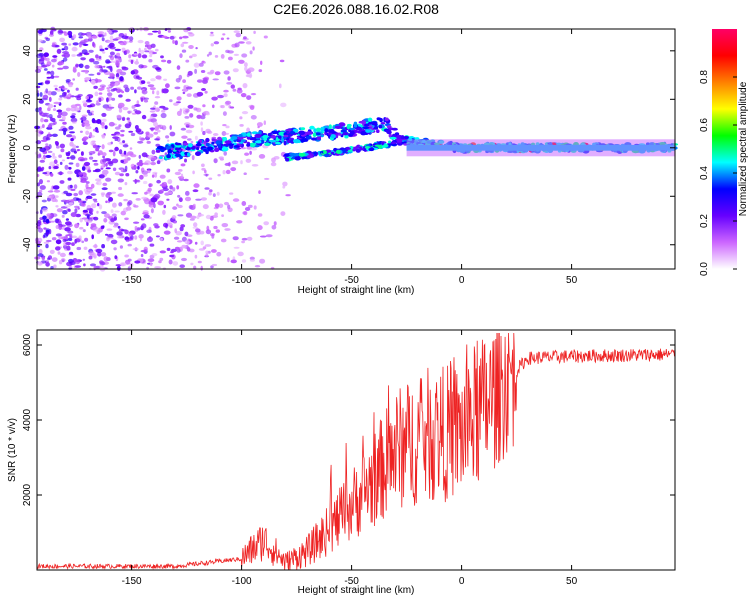 This screenshot has width=750, height=600. I want to click on x-tick-label: -150, so click(132, 280).